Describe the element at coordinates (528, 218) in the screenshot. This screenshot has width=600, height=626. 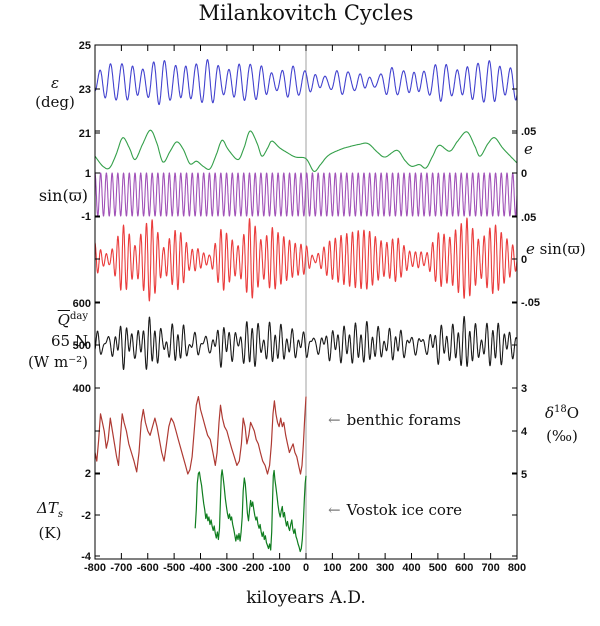
I see `y-tick-label-esinw: .05` at that location.